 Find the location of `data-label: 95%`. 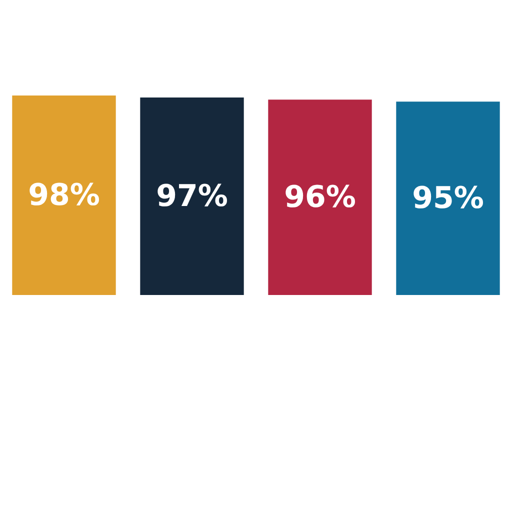

data-label: 95% is located at coordinates (448, 198).